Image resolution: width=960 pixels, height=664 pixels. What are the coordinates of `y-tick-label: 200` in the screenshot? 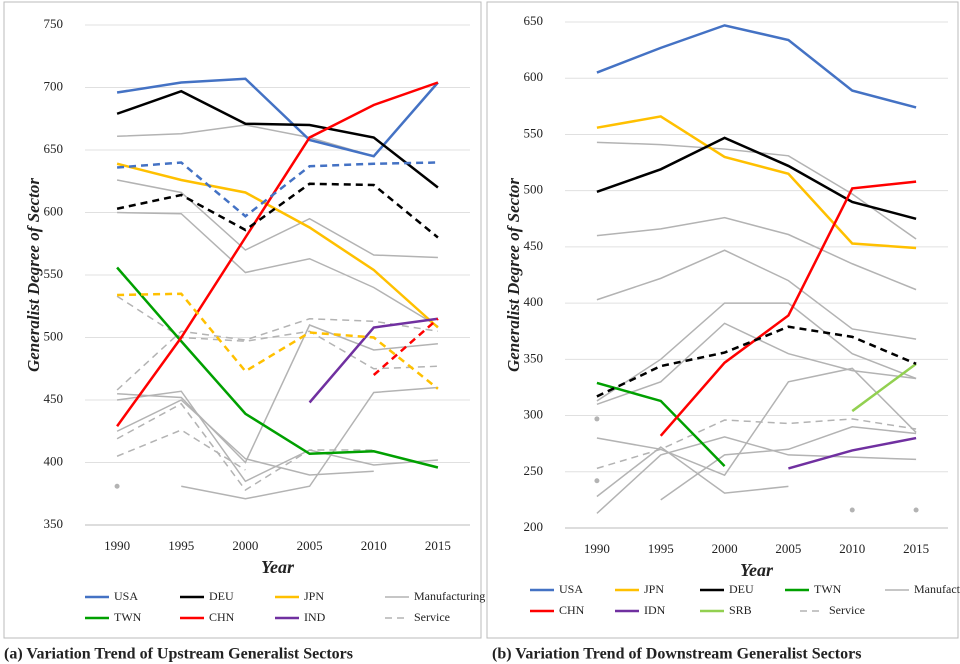 It's located at (534, 526).